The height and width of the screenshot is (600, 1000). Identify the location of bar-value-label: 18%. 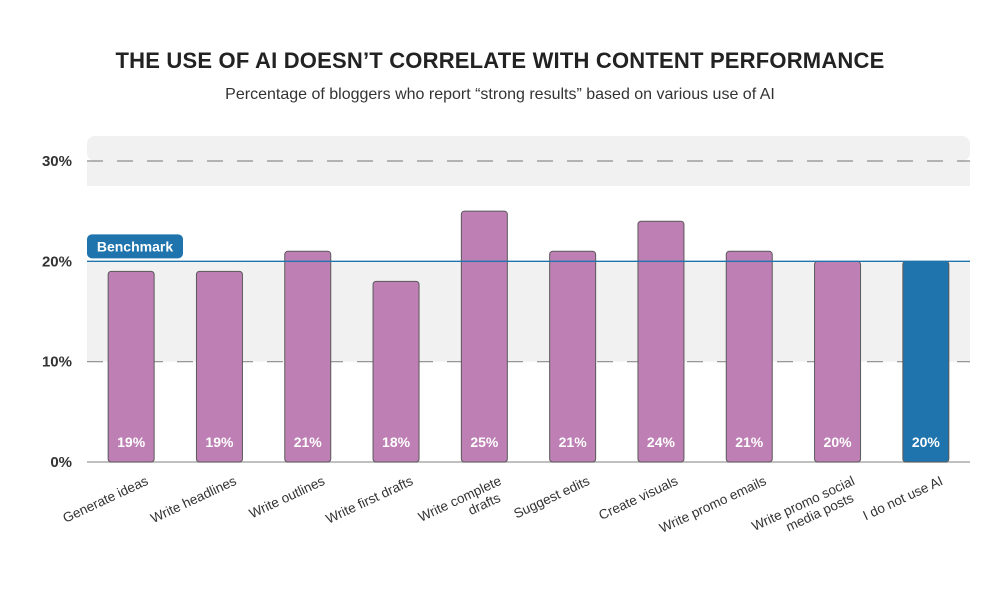
(396, 442).